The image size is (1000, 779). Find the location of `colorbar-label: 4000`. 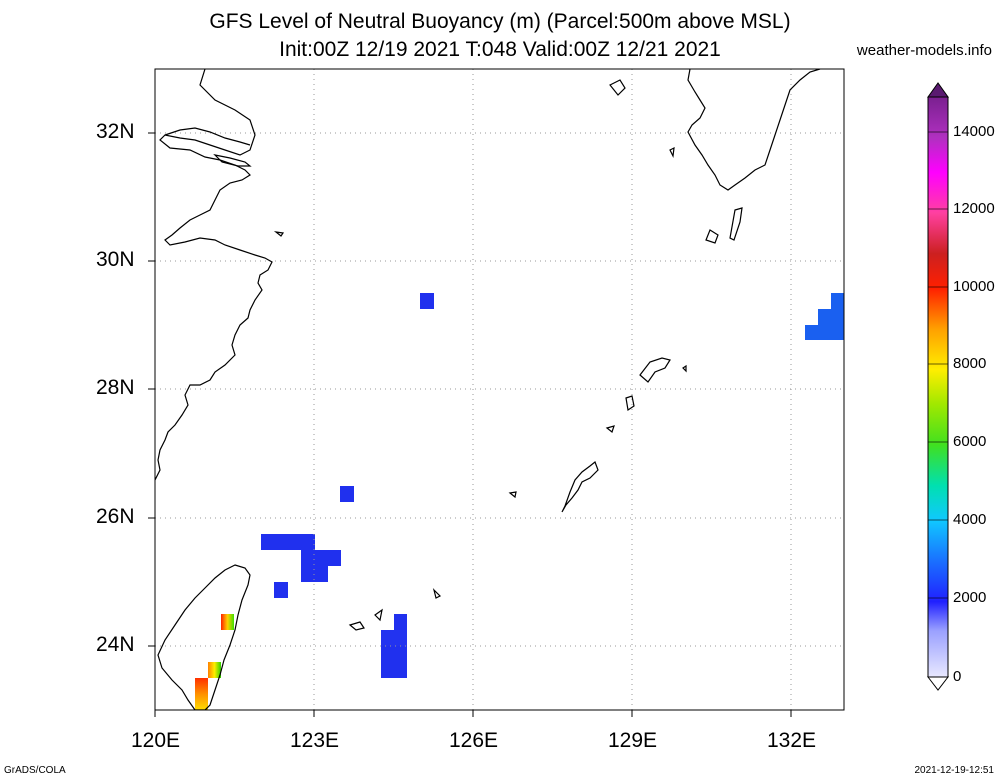

colorbar-label: 4000 is located at coordinates (970, 519).